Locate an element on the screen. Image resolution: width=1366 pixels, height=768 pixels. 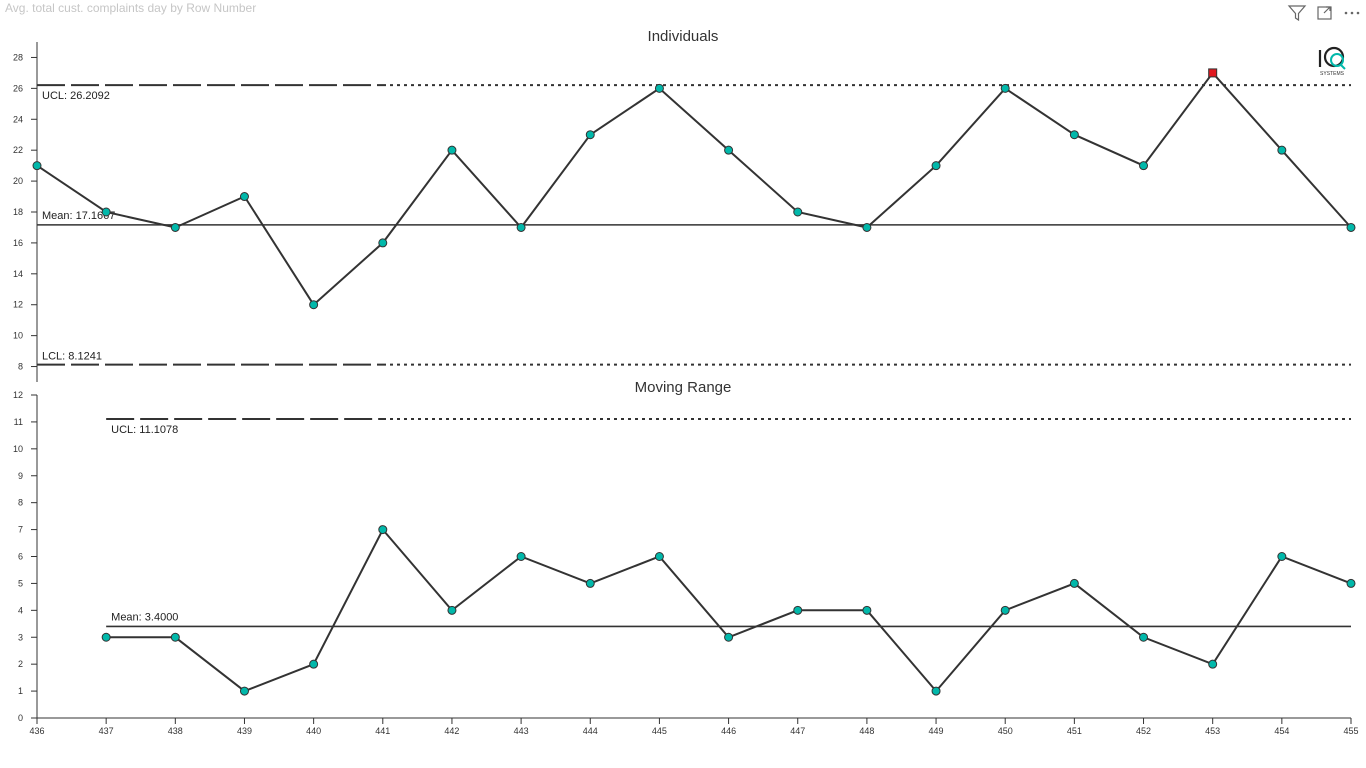
x-tick-label: 453 is located at coordinates (1212, 731).